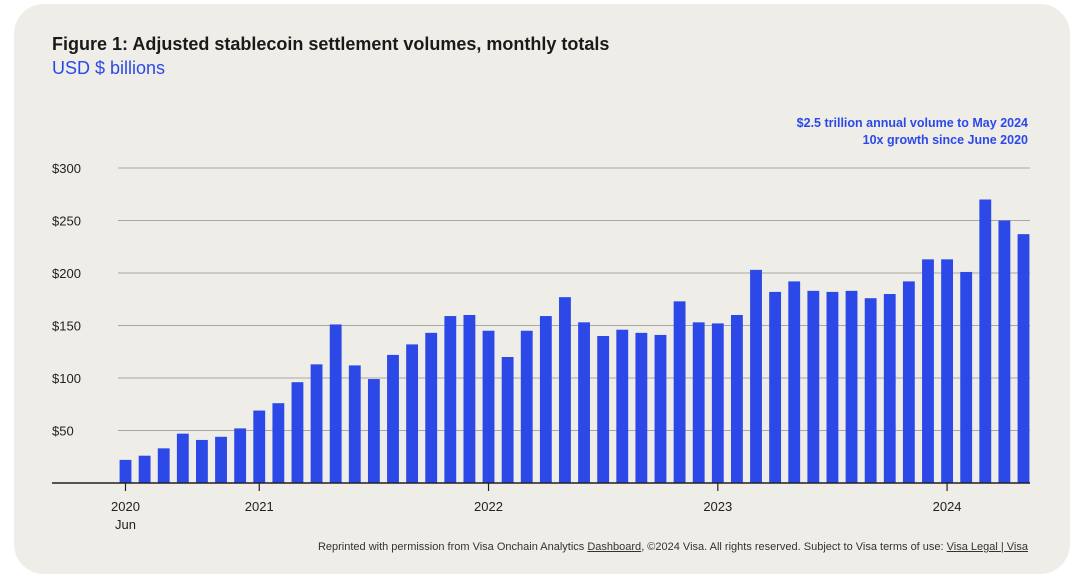  Describe the element at coordinates (66, 326) in the screenshot. I see `y-tick-label: $150` at that location.